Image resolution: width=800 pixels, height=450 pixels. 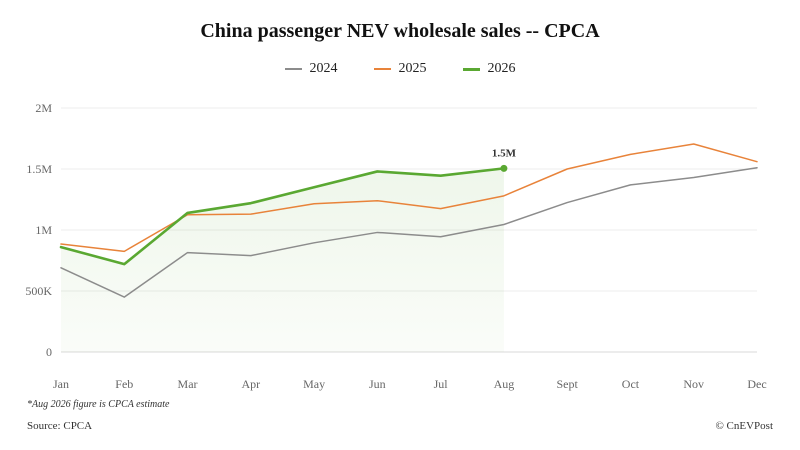 I want to click on series-line-2026, so click(x=282, y=216).